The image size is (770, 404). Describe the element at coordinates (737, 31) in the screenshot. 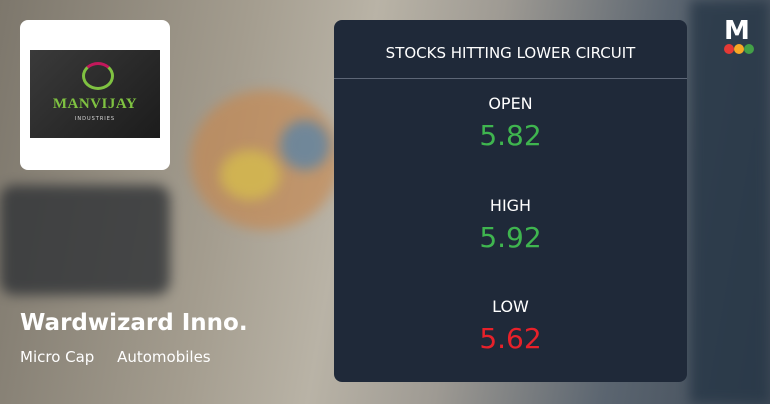

I see `brand-letter: M` at that location.